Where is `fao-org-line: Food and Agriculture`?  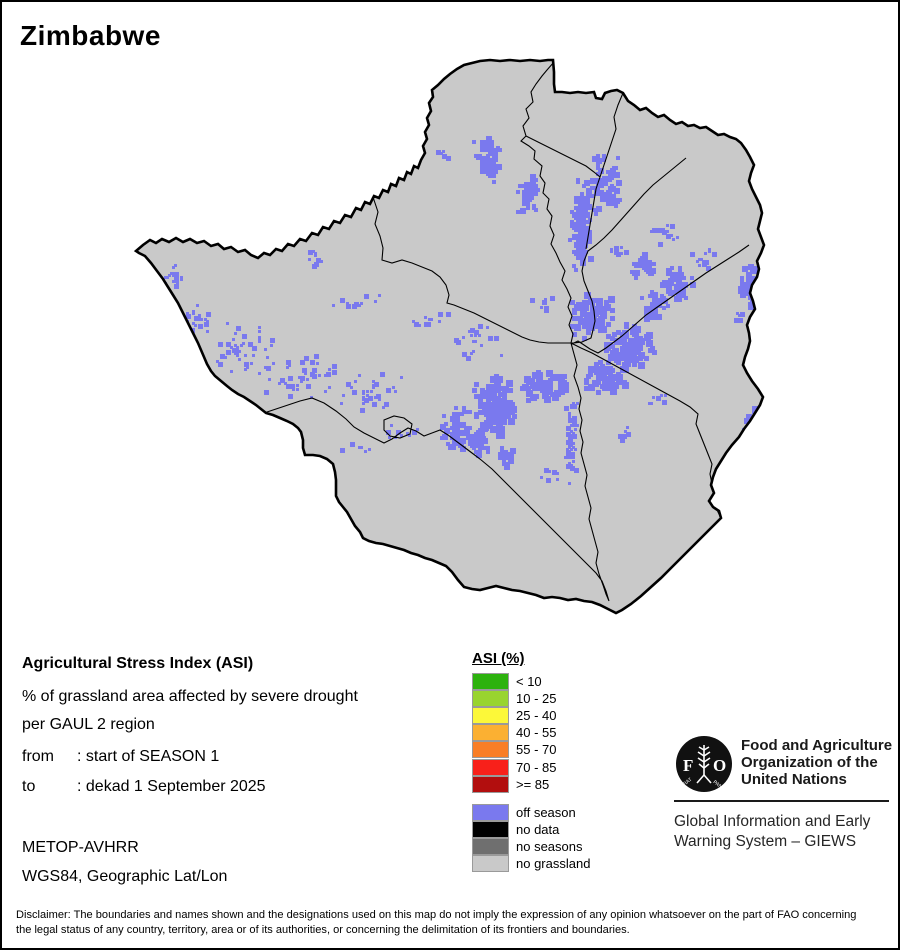 fao-org-line: Food and Agriculture is located at coordinates (817, 745).